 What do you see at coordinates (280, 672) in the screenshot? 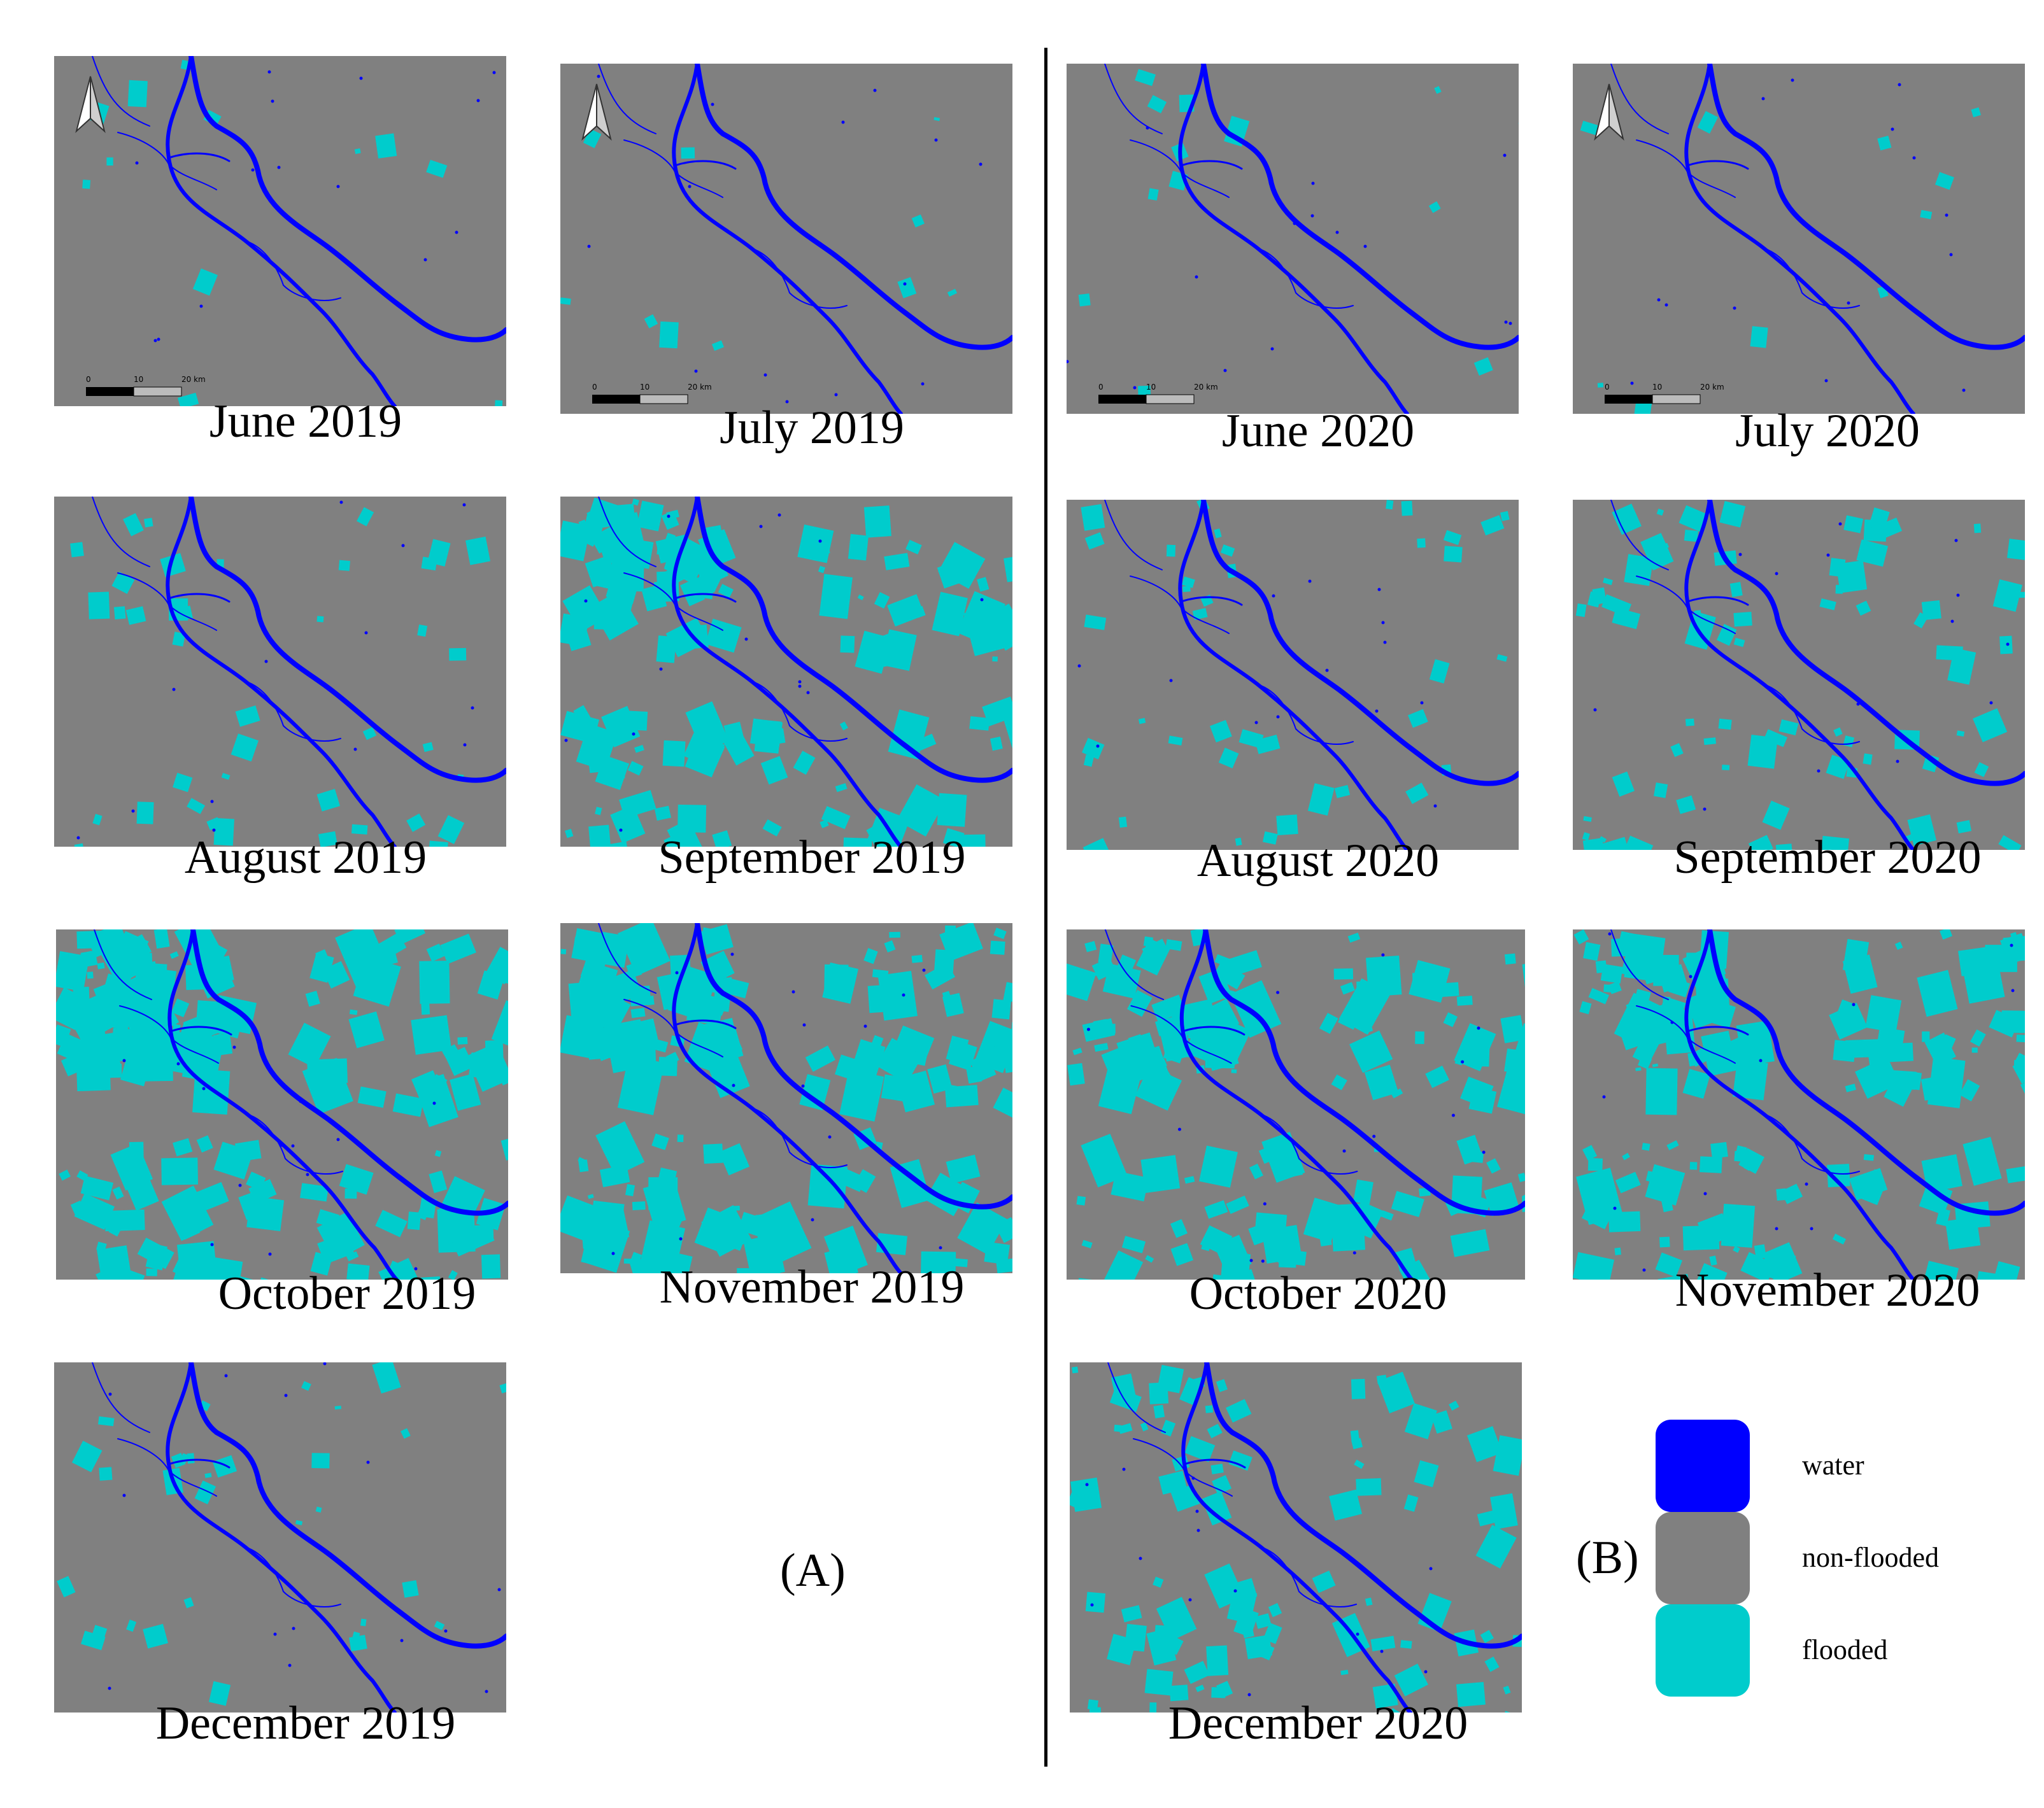
I see `map-panel` at bounding box center [280, 672].